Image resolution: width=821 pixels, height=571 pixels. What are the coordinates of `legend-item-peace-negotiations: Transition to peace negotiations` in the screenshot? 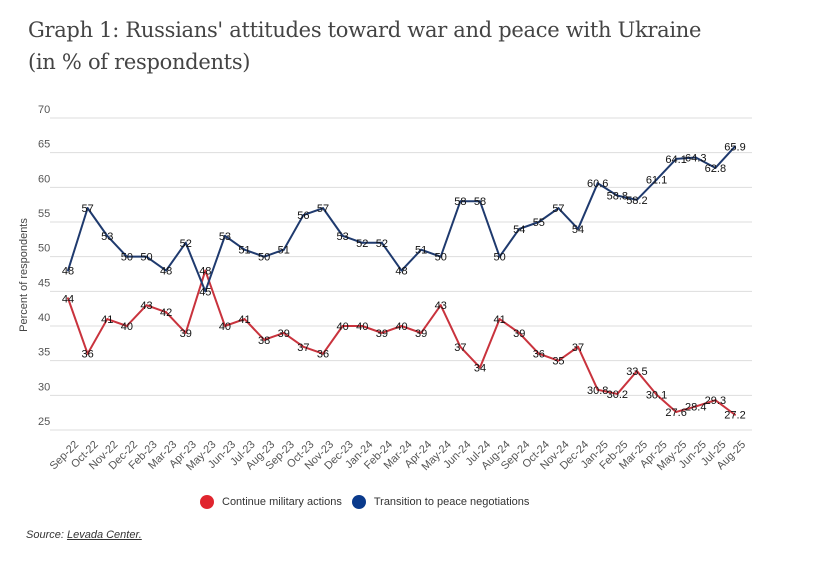 It's located at (440, 502).